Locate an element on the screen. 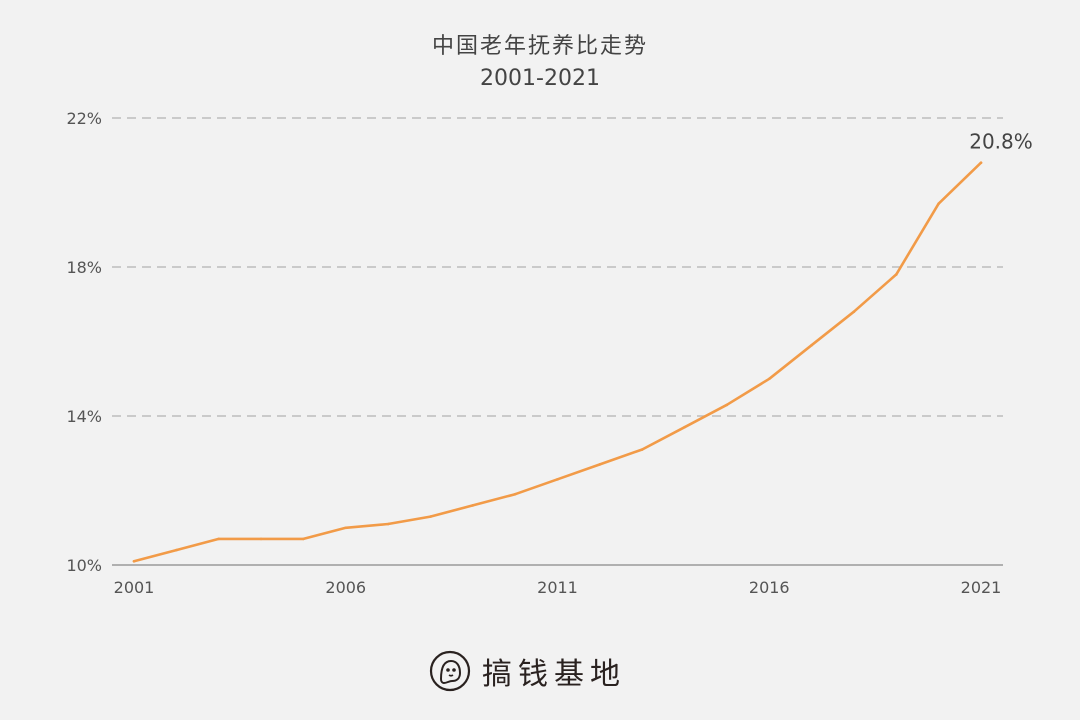 The width and height of the screenshot is (1080, 720). y-tick-label: 18% is located at coordinates (84, 267).